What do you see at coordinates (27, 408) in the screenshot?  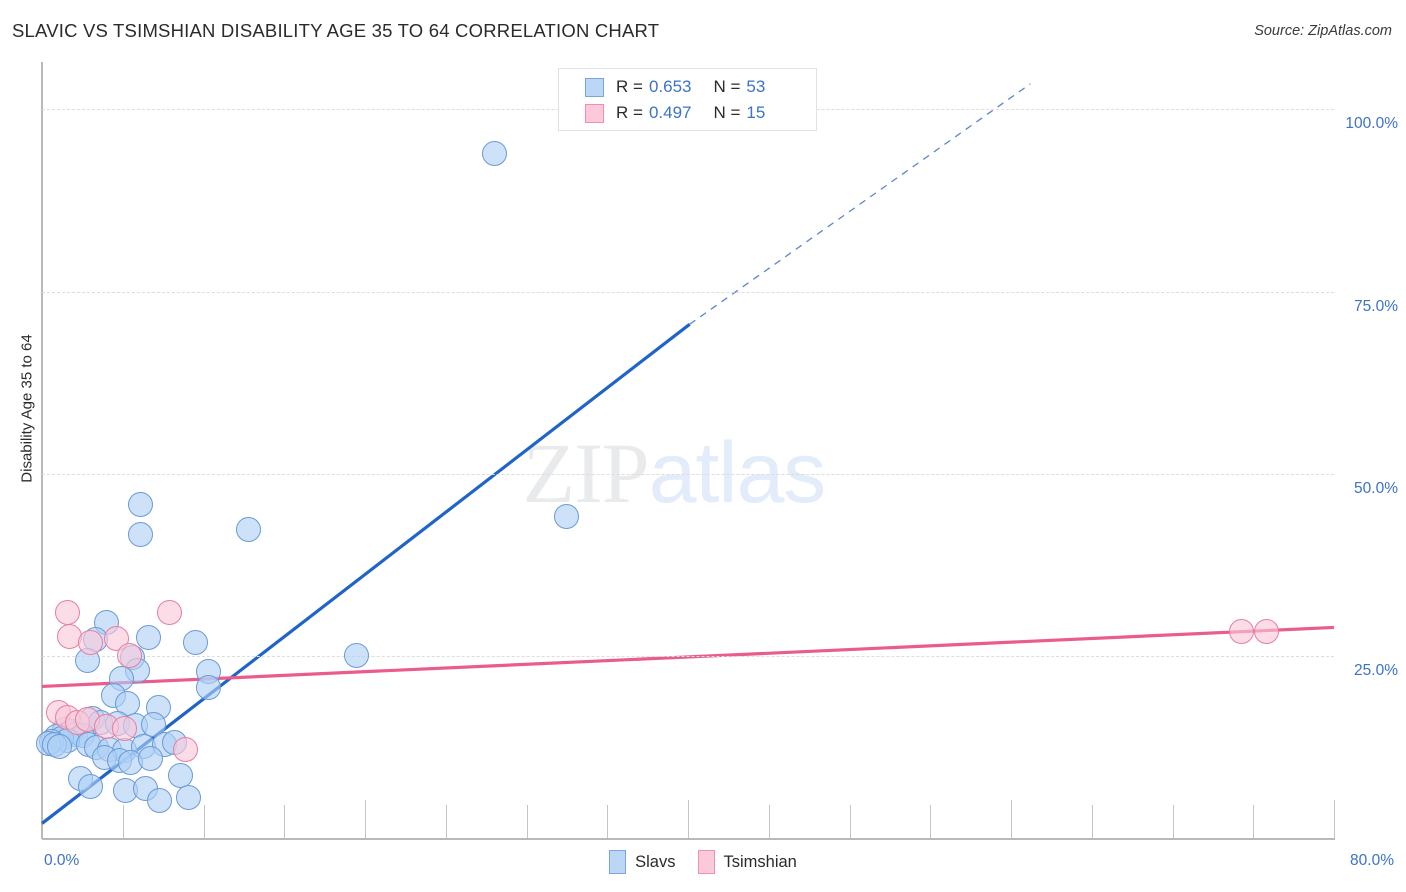 I see `y-axis-title: Disability Age 35 to 64` at bounding box center [27, 408].